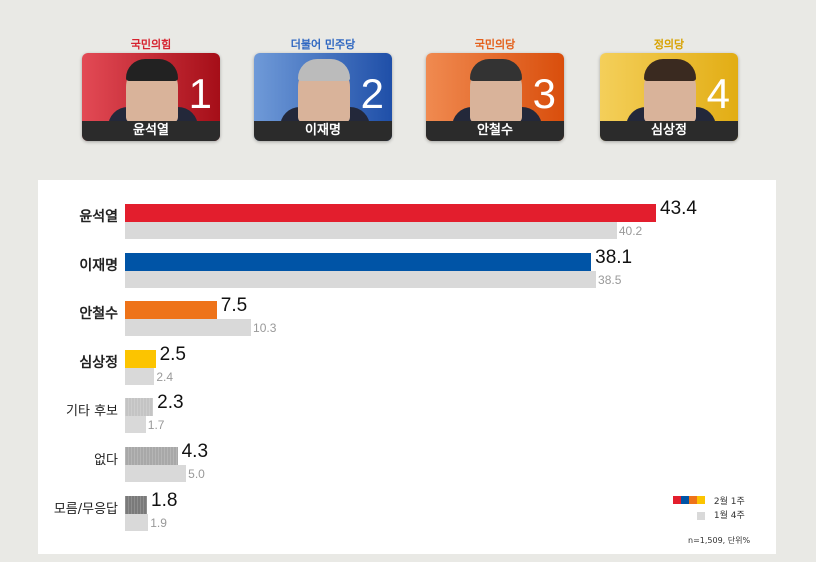 Image resolution: width=816 pixels, height=562 pixels. What do you see at coordinates (165, 376) in the screenshot?
I see `value-label-previous: 2.4` at bounding box center [165, 376].